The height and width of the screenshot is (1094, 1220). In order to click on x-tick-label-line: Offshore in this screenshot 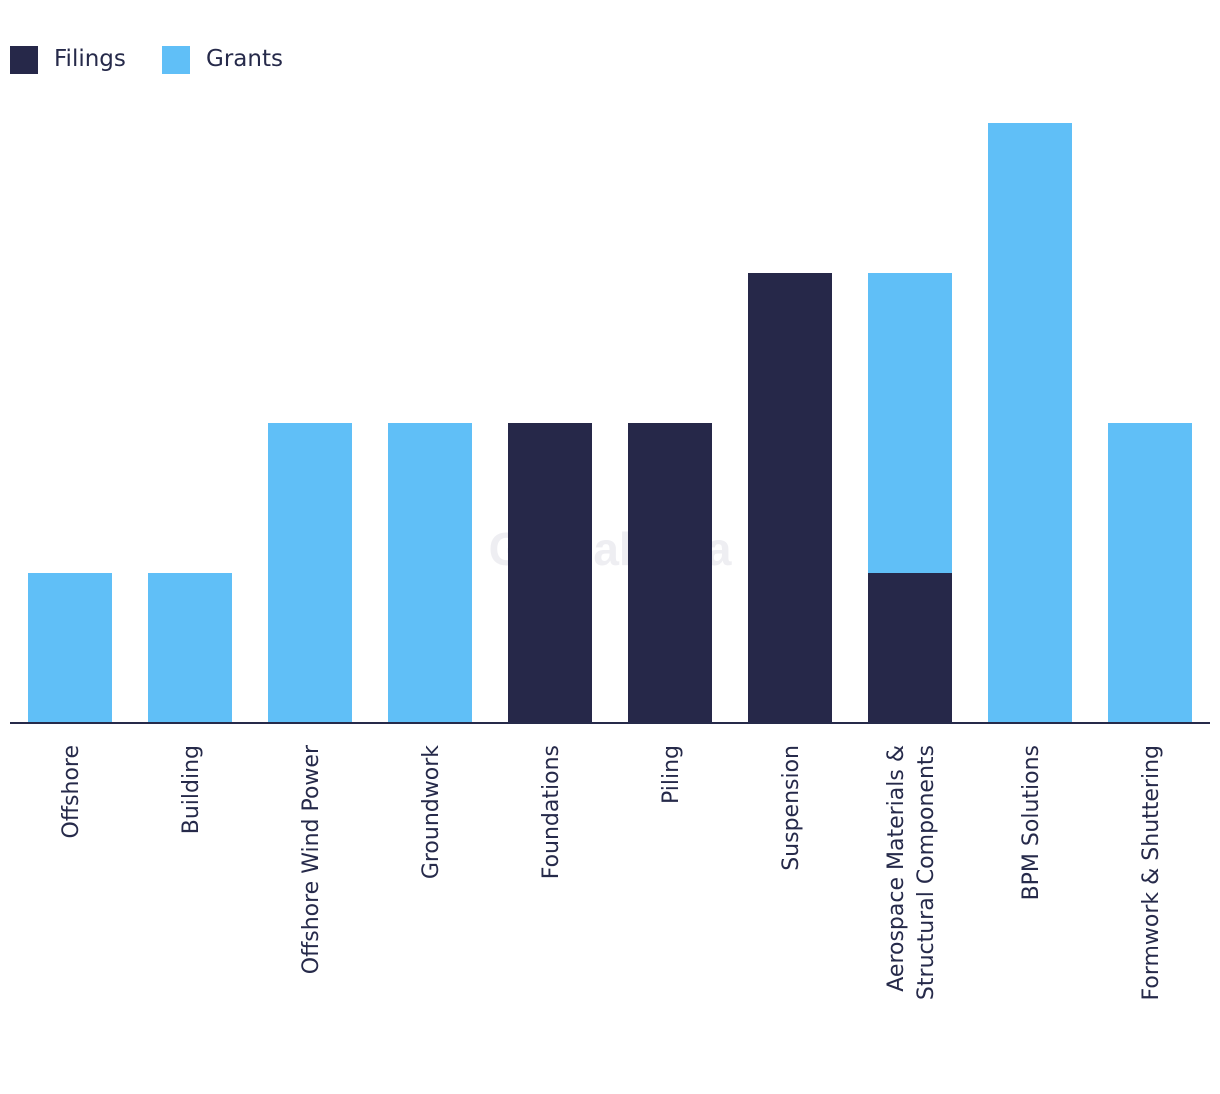, I will do `click(71, 791)`.